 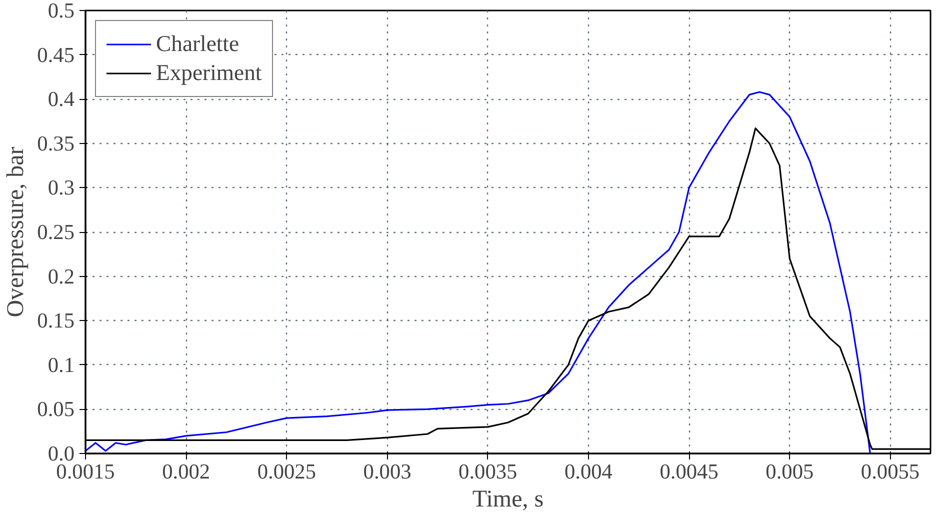 What do you see at coordinates (198, 44) in the screenshot?
I see `legend-label: Charlette` at bounding box center [198, 44].